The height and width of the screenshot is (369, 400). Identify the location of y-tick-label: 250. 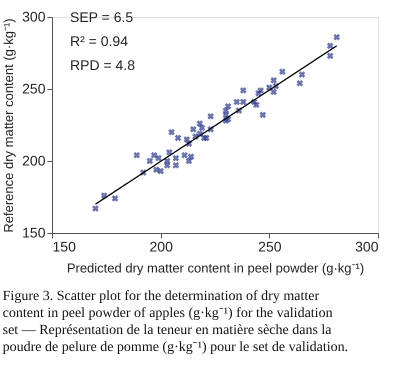
(34, 88).